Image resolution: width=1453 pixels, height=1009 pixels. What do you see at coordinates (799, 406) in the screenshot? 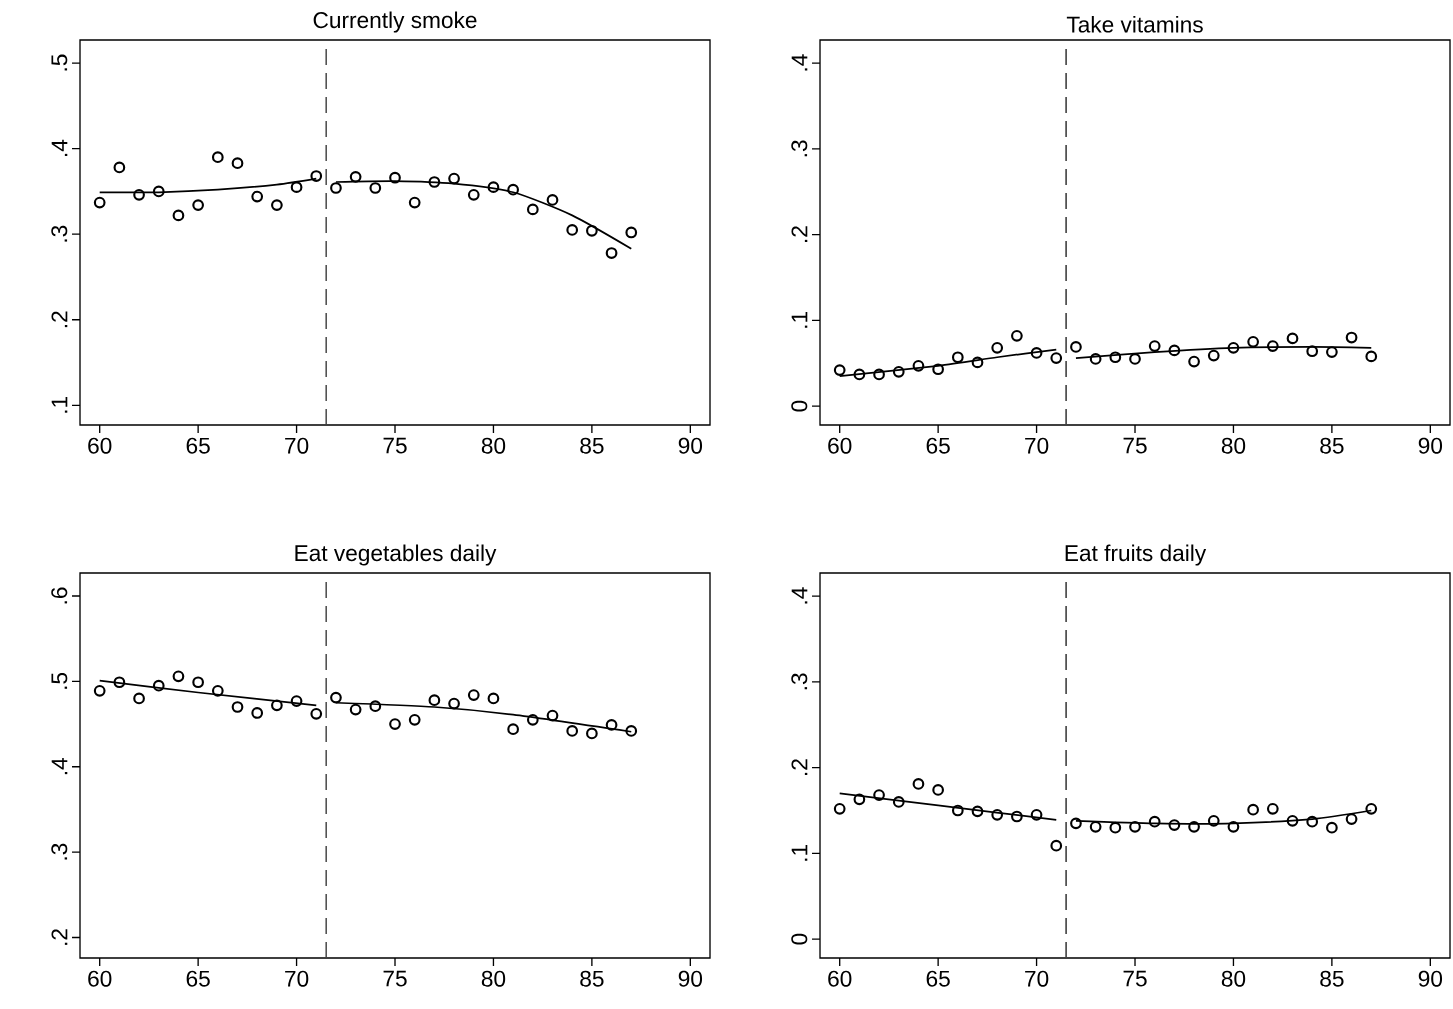
I see `y-tick-label: 0` at bounding box center [799, 406].